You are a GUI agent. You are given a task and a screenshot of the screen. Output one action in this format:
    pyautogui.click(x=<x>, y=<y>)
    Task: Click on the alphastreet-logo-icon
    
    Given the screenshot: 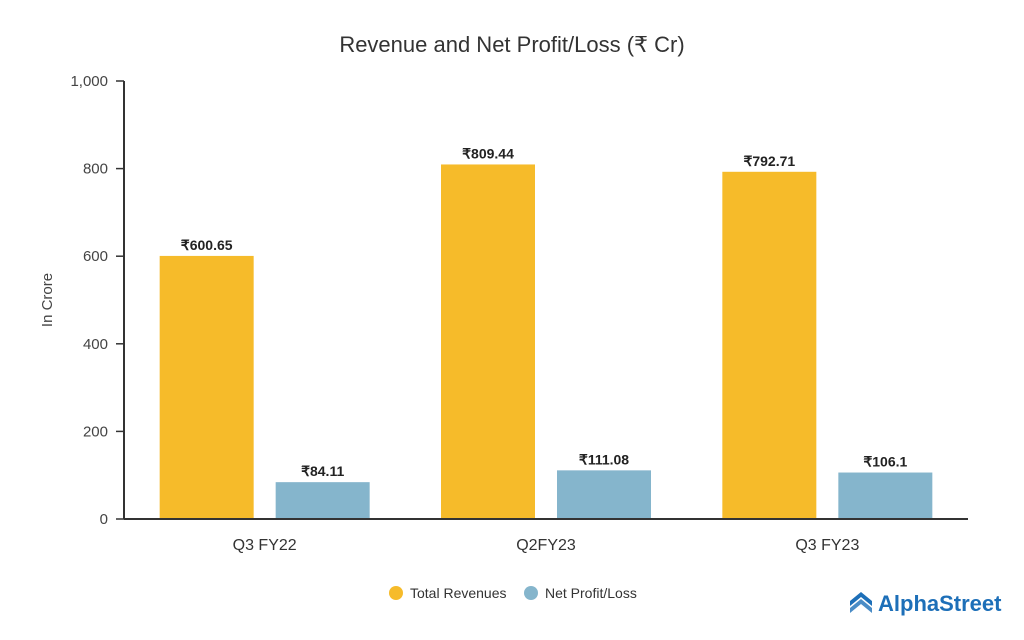 What is the action you would take?
    pyautogui.click(x=861, y=602)
    